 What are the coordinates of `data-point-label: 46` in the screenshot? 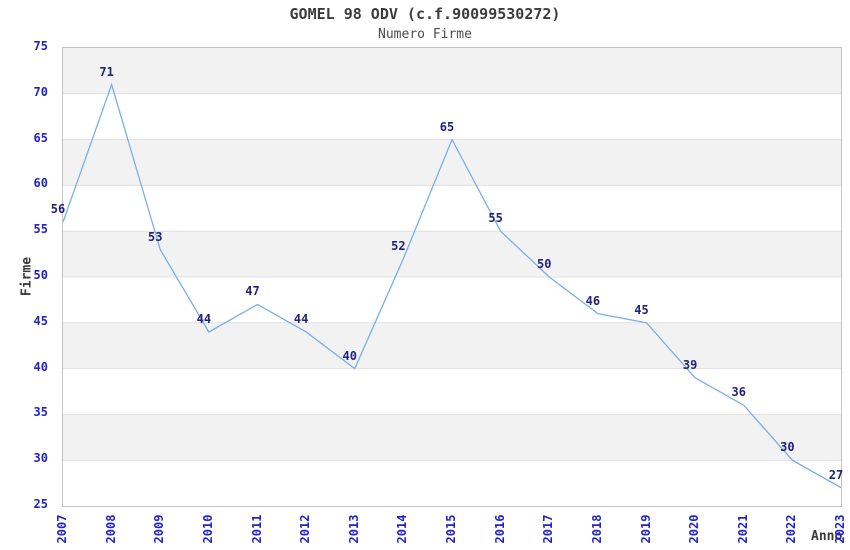 It's located at (593, 300).